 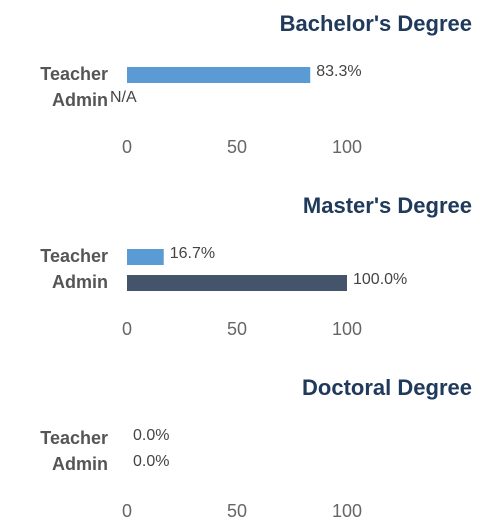 What do you see at coordinates (123, 97) in the screenshot?
I see `value-label: N/A` at bounding box center [123, 97].